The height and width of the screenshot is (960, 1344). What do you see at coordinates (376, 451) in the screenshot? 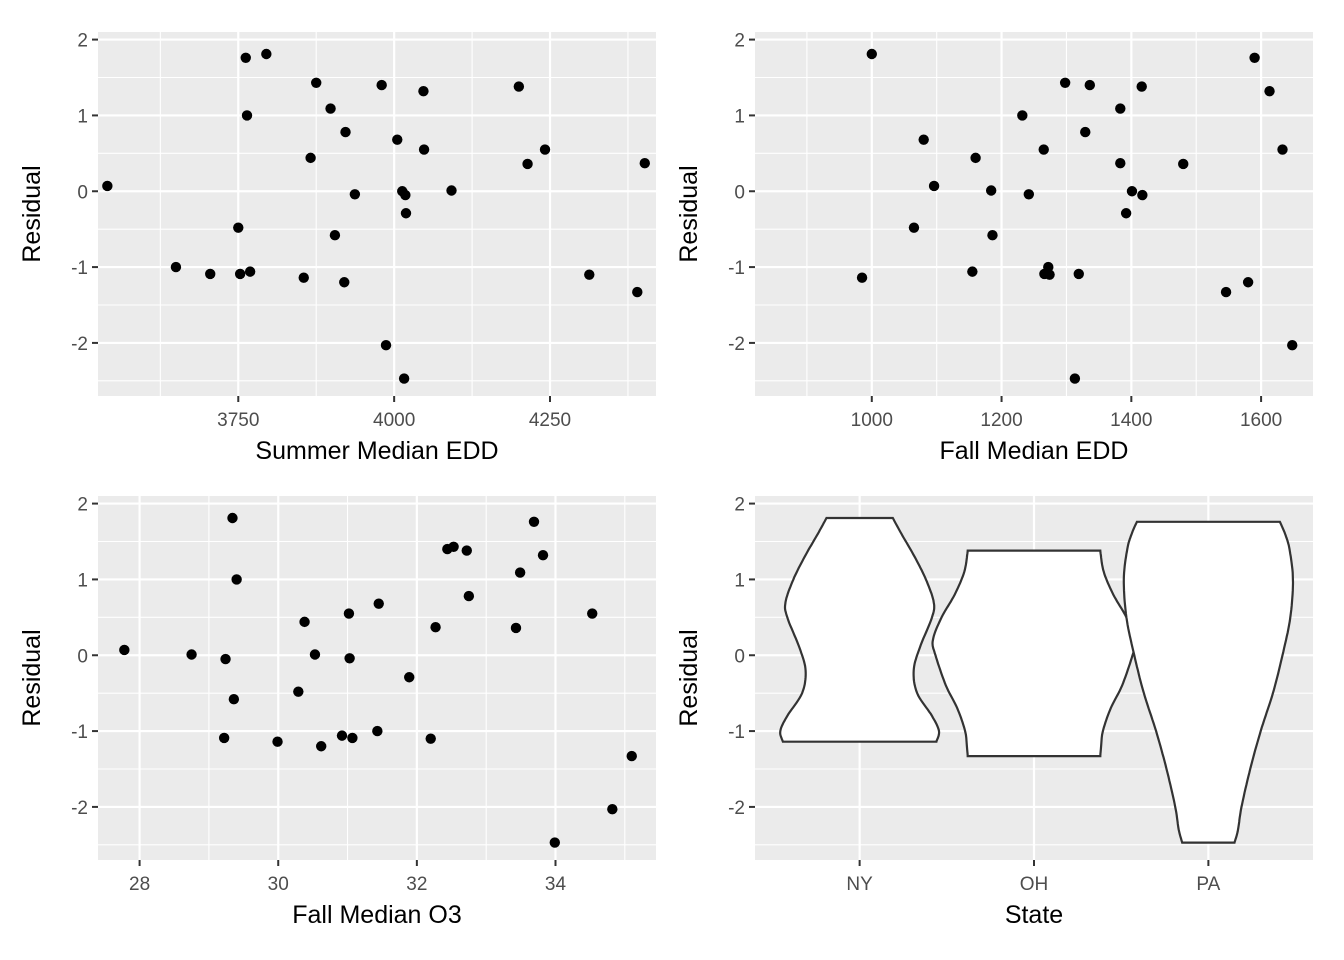
I see `x-axis-title: Summer Median EDD` at bounding box center [376, 451].